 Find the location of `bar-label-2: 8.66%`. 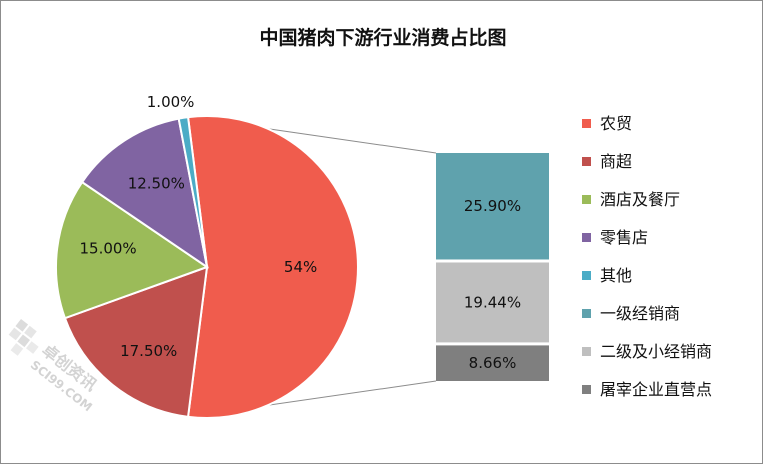

bar-label-2: 8.66% is located at coordinates (493, 363).